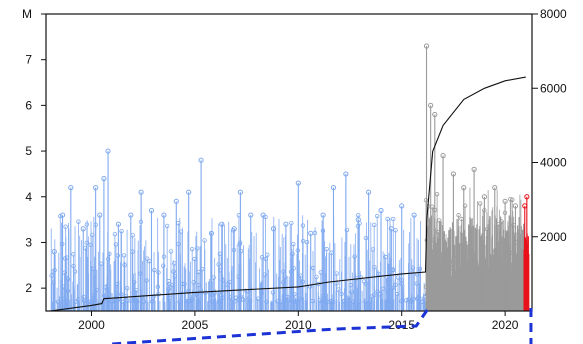  I want to click on x-tick-label: 2015, so click(401, 325).